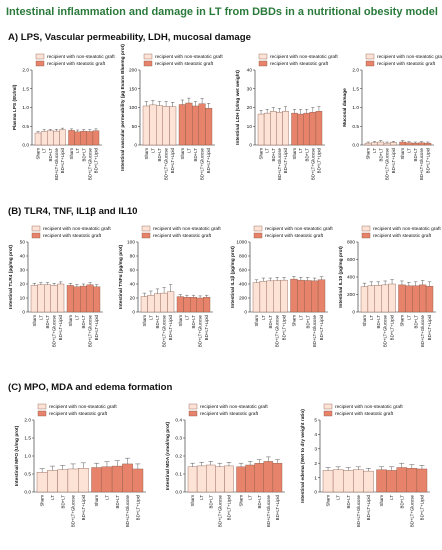  What do you see at coordinates (15, 107) in the screenshot?
I see `y-axis-label: Plasma LPS (EU/ml)` at bounding box center [15, 107].